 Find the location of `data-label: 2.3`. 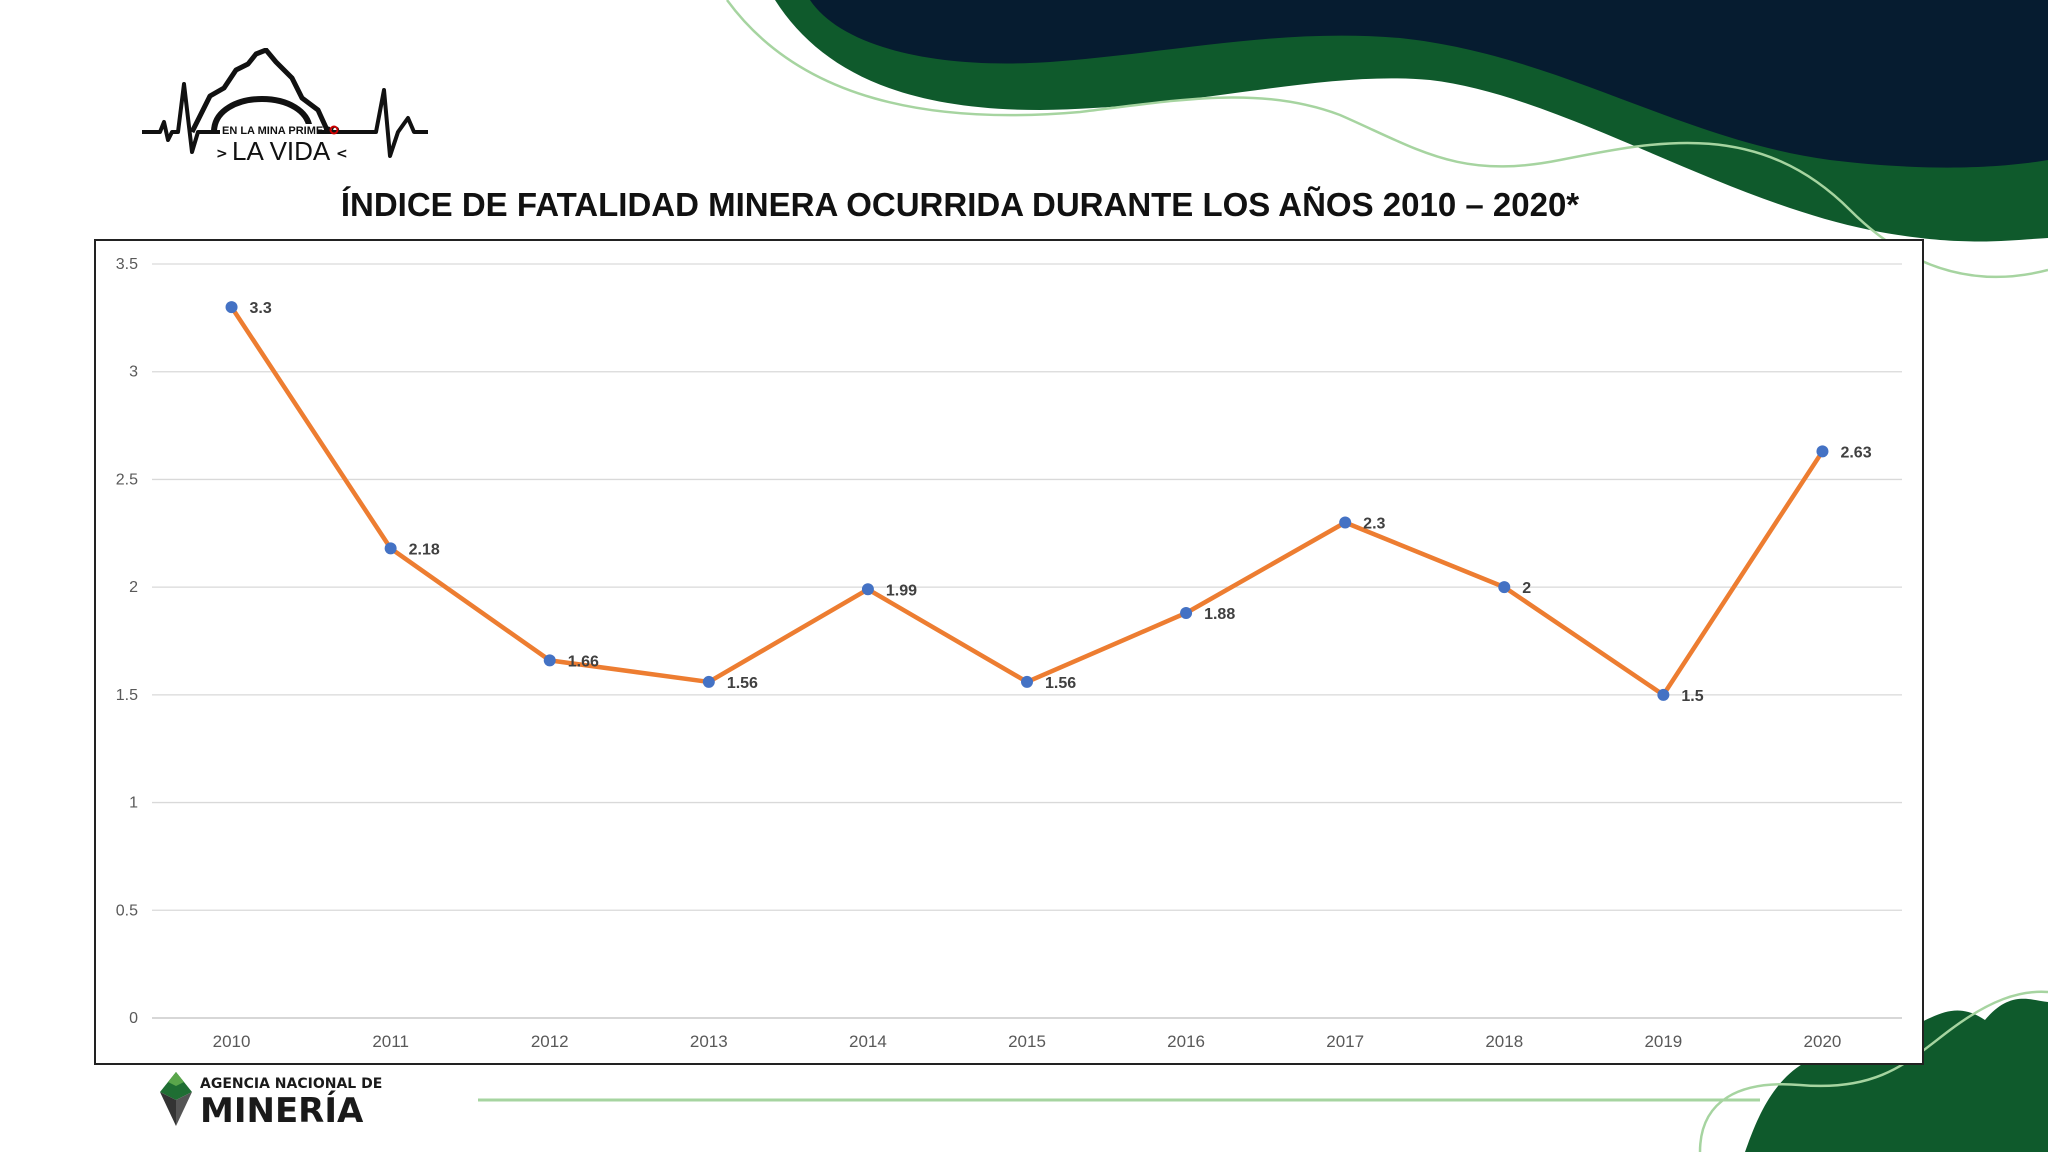

data-label: 2.3 is located at coordinates (1374, 524).